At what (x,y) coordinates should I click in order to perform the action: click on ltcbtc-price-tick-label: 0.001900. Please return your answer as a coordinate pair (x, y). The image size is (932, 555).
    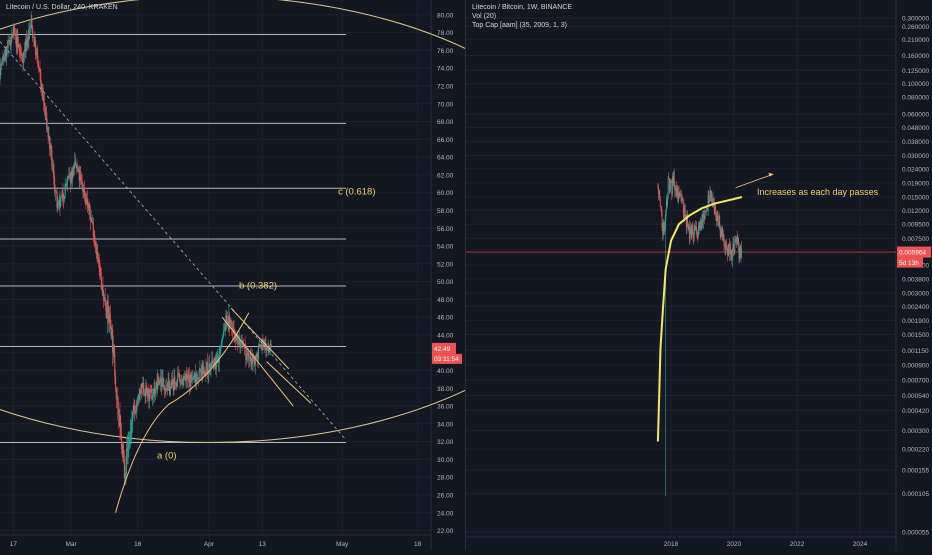
    Looking at the image, I should click on (915, 321).